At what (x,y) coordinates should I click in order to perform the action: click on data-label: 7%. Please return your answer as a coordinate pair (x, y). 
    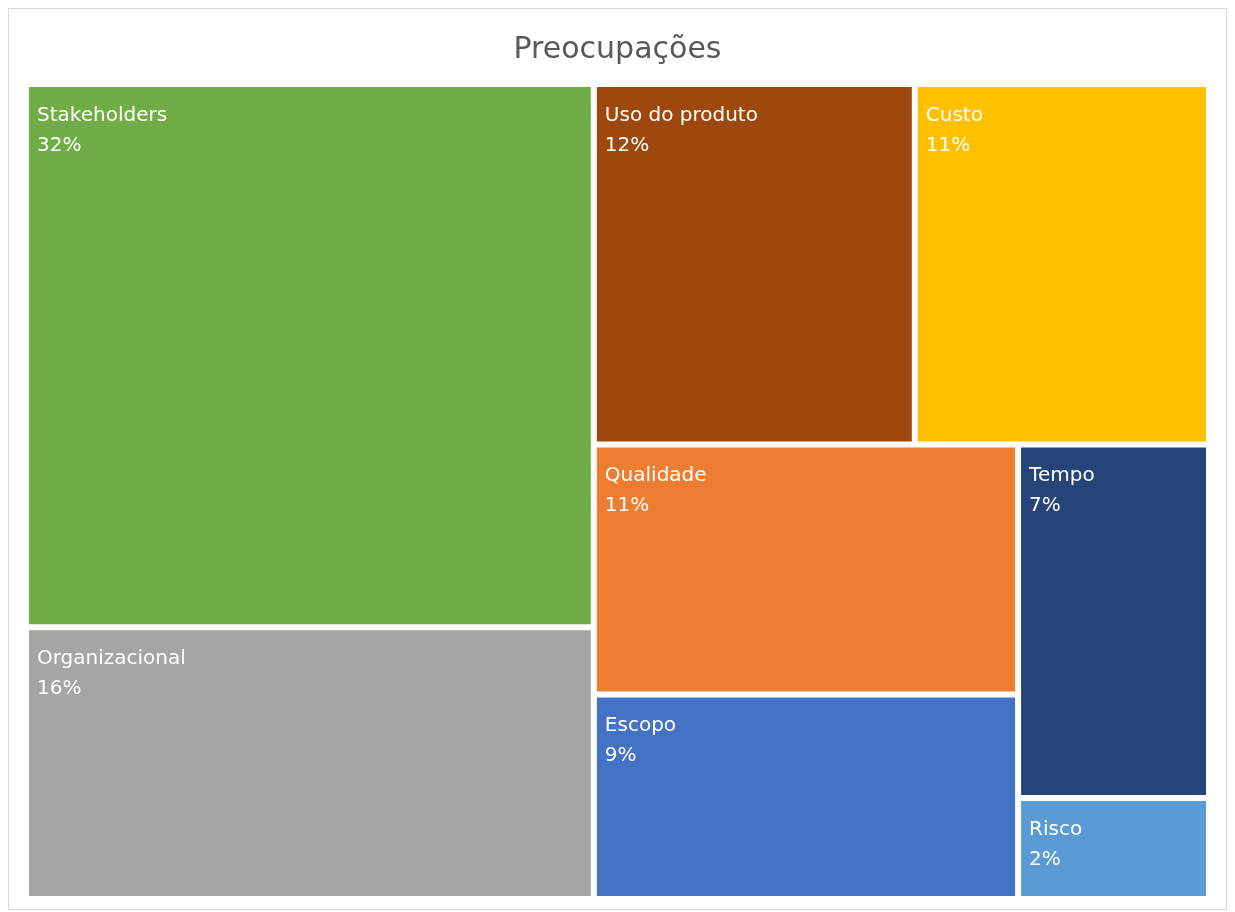
    Looking at the image, I should click on (1045, 504).